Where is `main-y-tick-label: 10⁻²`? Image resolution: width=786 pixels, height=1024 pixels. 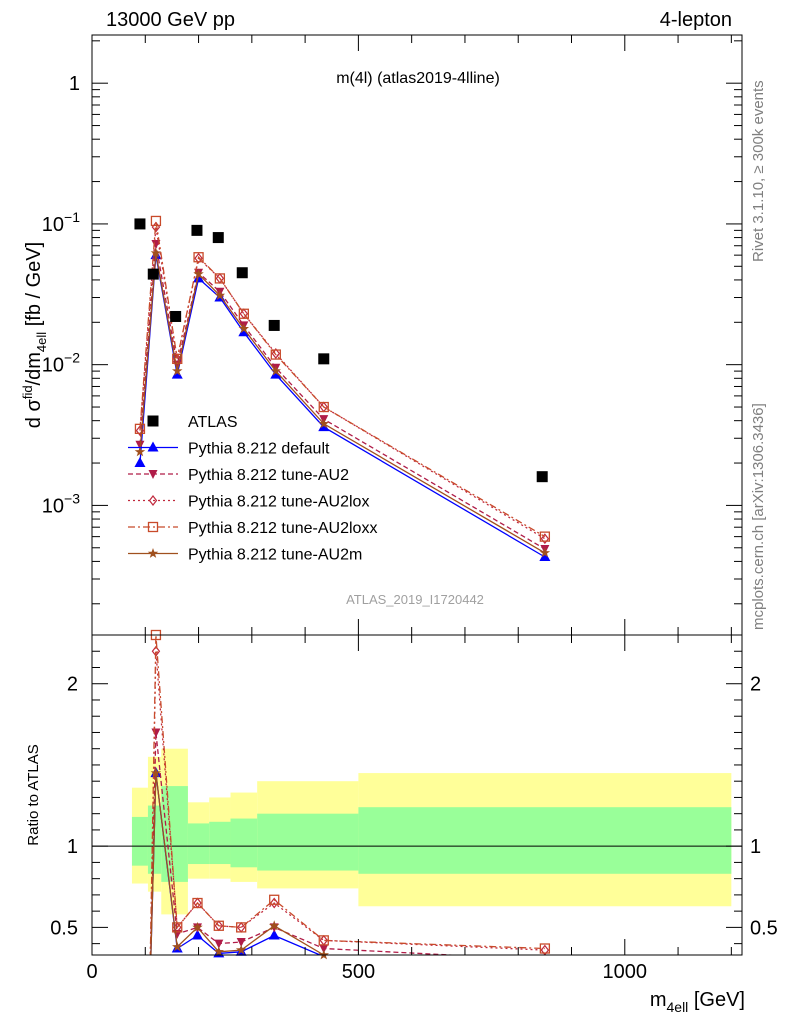 main-y-tick-label: 10⁻² is located at coordinates (61, 363).